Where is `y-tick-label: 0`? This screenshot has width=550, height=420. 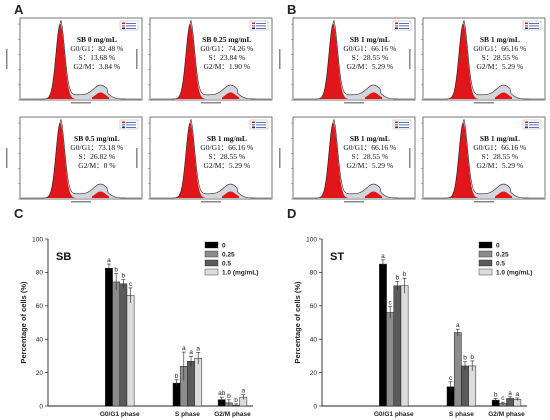 y-tick-label: 0 is located at coordinates (315, 406).